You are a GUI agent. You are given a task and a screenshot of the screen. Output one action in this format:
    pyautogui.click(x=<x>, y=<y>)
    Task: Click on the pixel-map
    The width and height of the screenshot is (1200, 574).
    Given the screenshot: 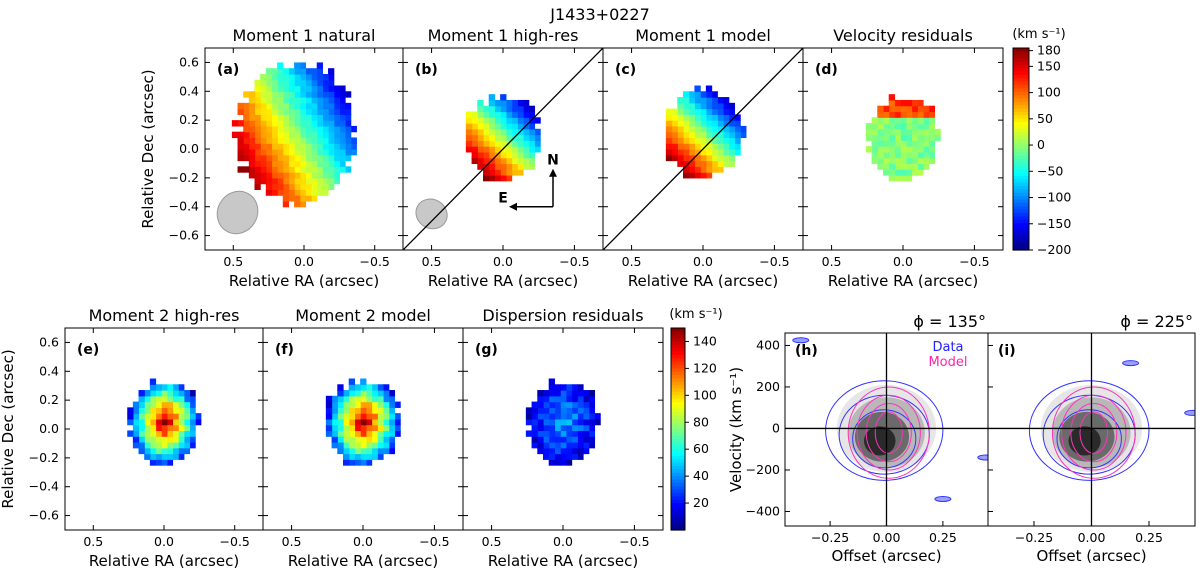 What is the action you would take?
    pyautogui.click(x=363, y=422)
    